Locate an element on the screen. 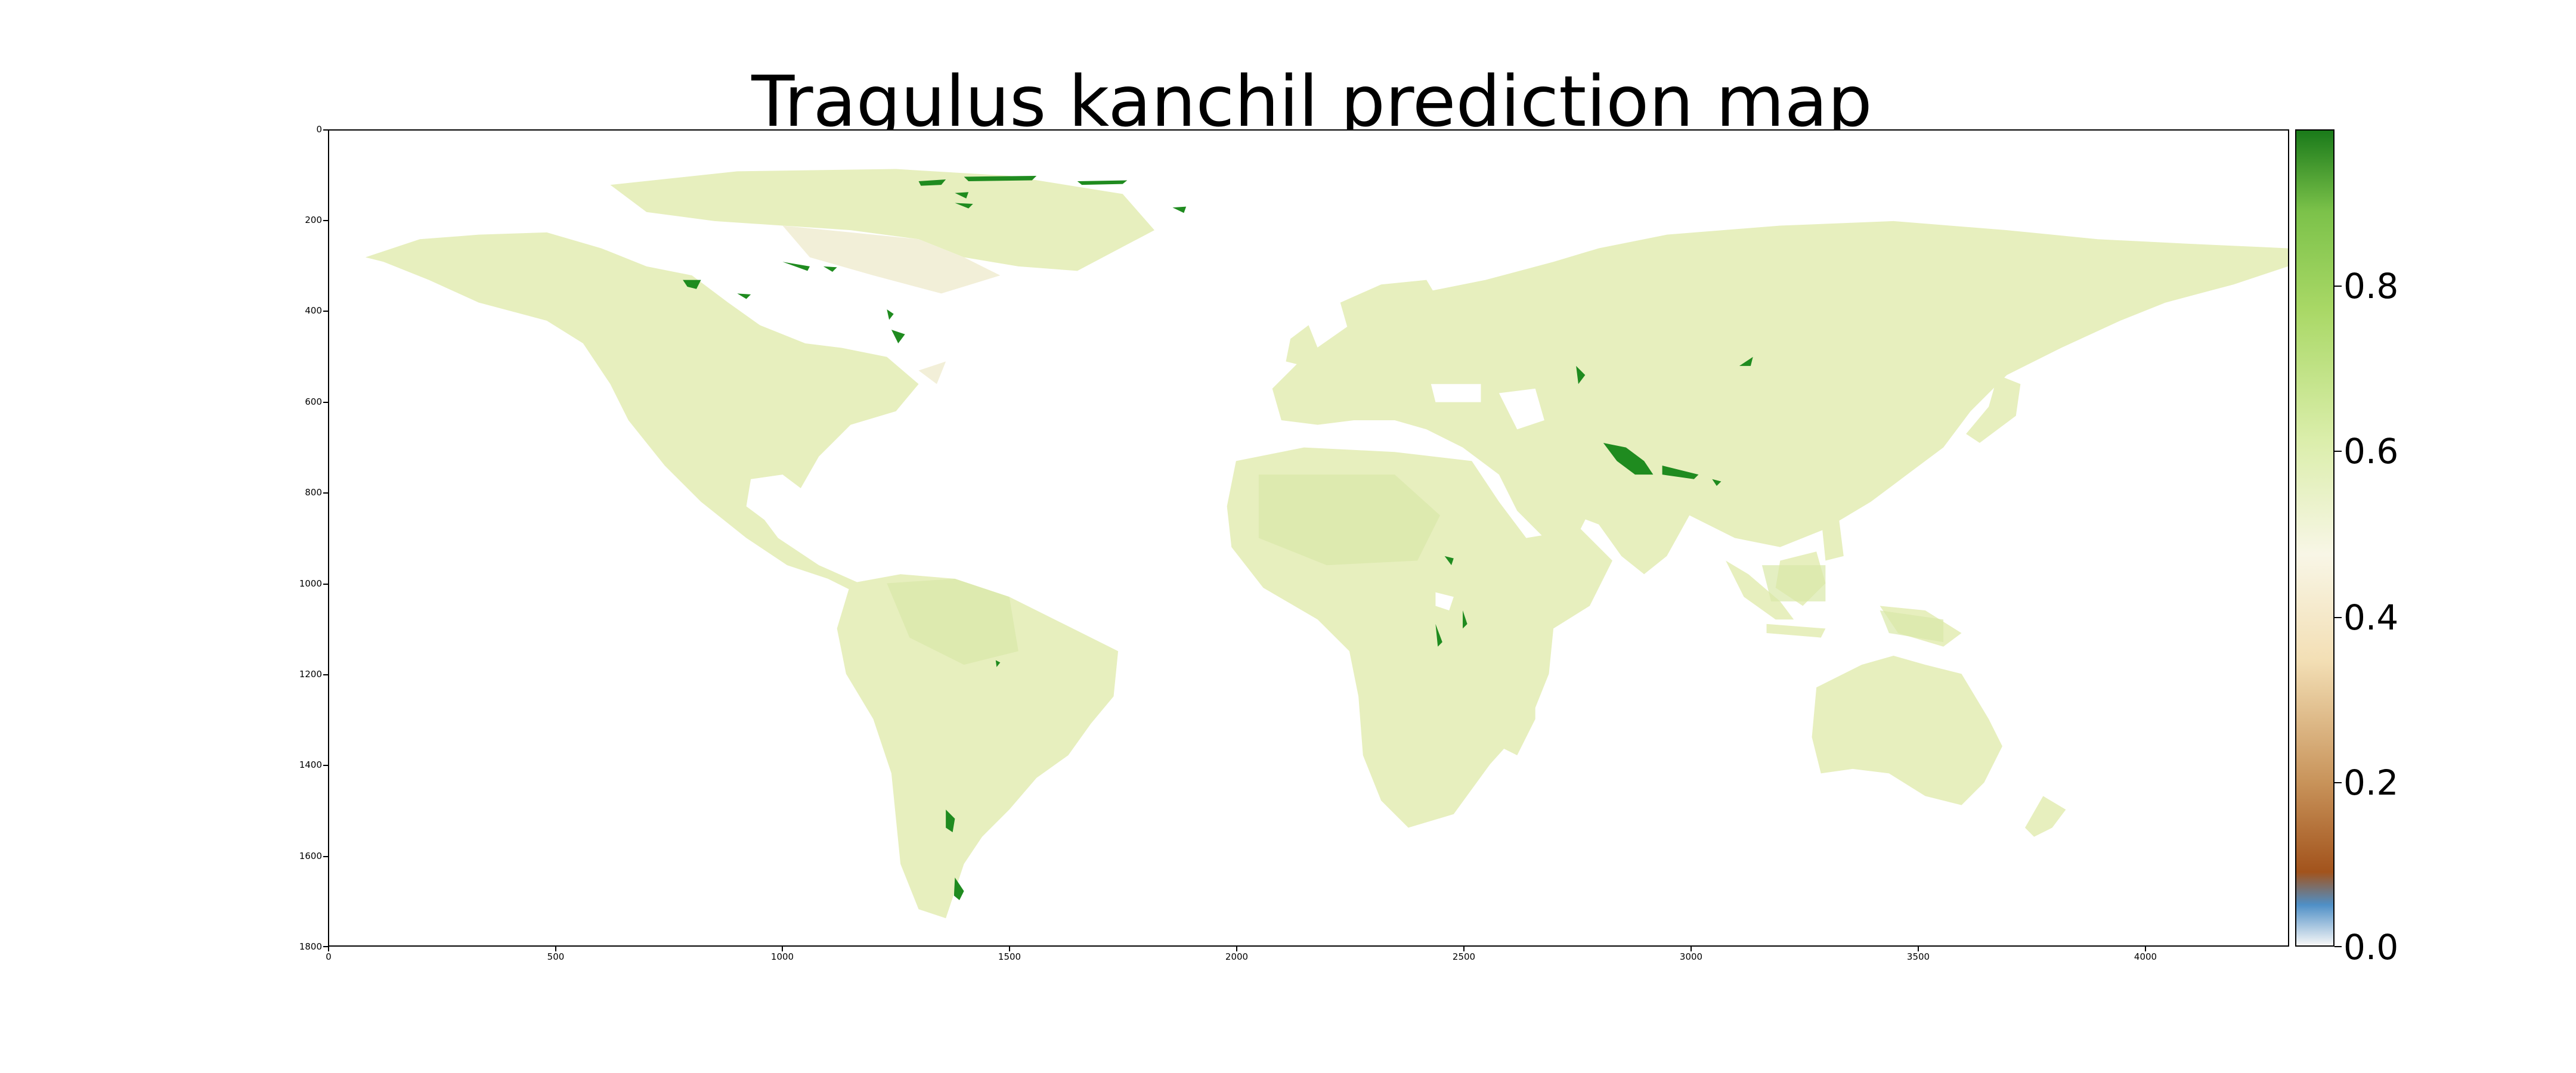  y-tick-label: 1400 is located at coordinates (311, 765).